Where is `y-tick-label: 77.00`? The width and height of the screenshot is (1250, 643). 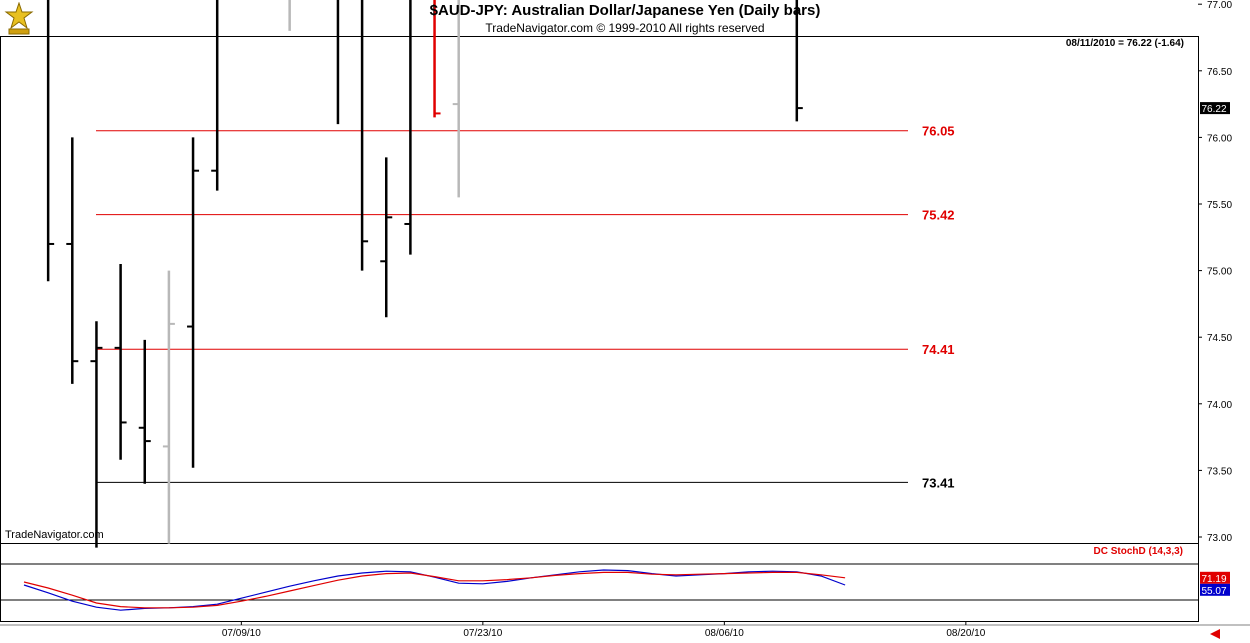 y-tick-label: 77.00 is located at coordinates (1219, 5).